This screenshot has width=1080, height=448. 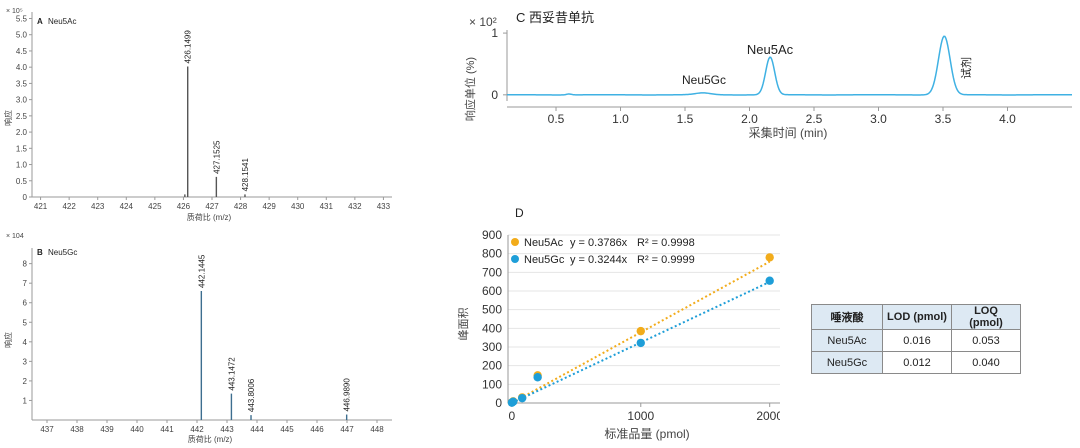 What do you see at coordinates (347, 395) in the screenshot?
I see `peak-label: 446.9890` at bounding box center [347, 395].